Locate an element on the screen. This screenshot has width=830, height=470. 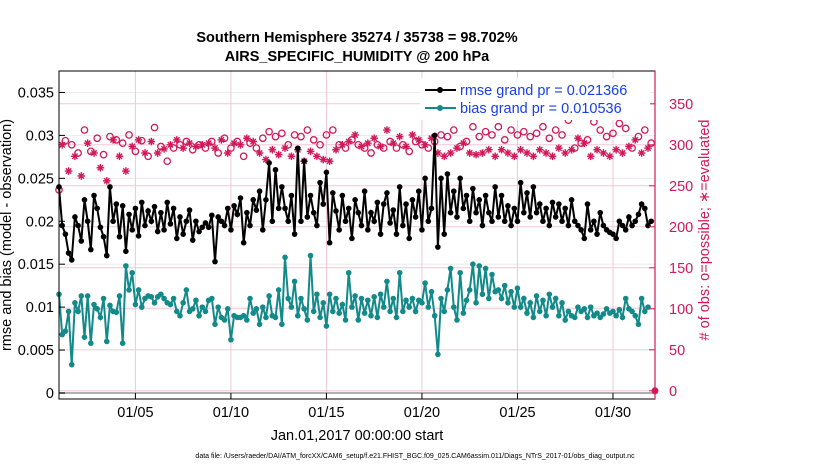
y-left-tick-label: 0.03 is located at coordinates (40, 136).